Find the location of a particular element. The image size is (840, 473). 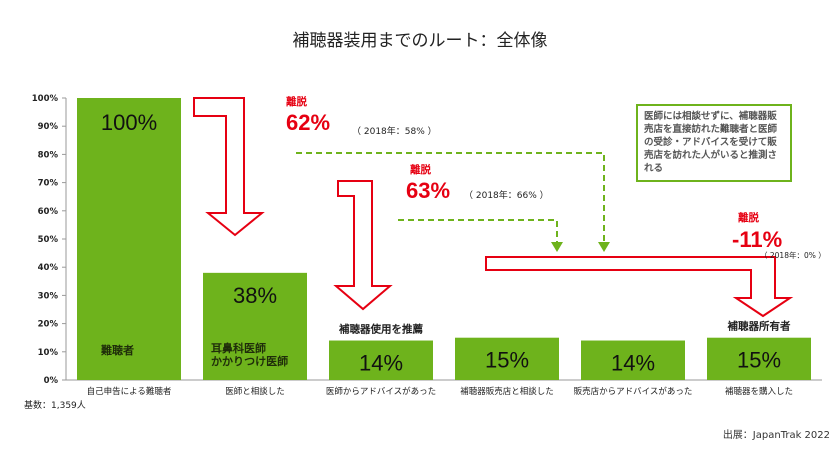

bar-inner-label: 耳鼻科医師 is located at coordinates (238, 348).